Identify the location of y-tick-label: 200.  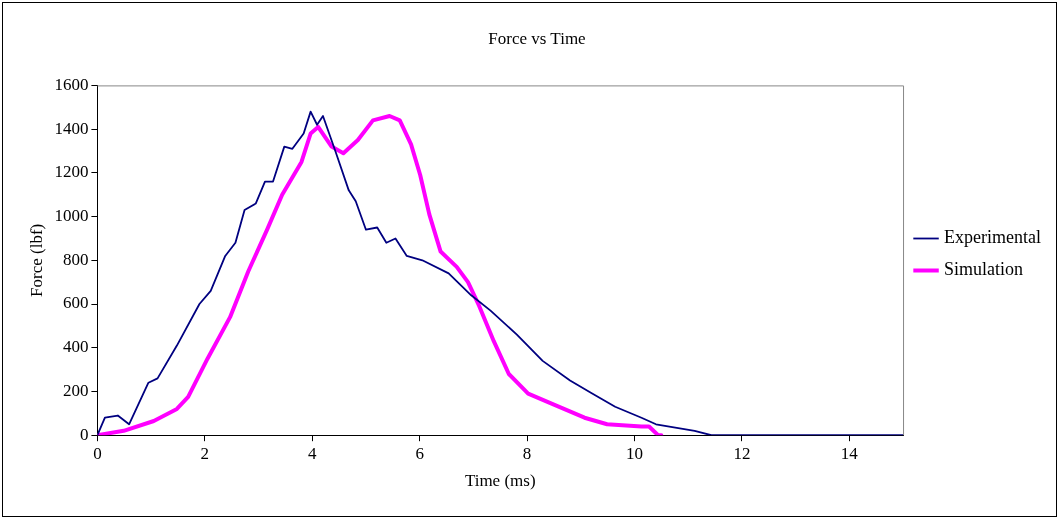
(75, 390).